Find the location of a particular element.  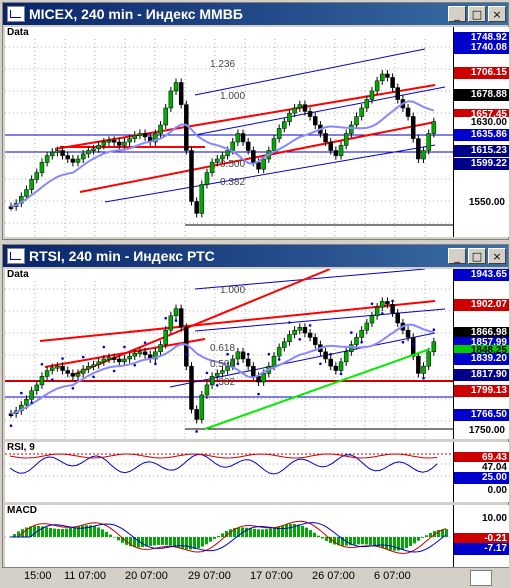

scroll-corner-icon is located at coordinates (481, 578).